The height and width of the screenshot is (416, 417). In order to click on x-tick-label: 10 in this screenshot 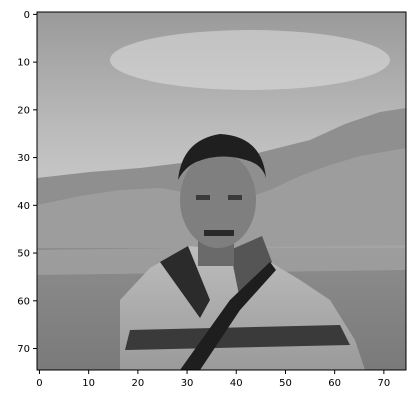, I will do `click(88, 383)`.